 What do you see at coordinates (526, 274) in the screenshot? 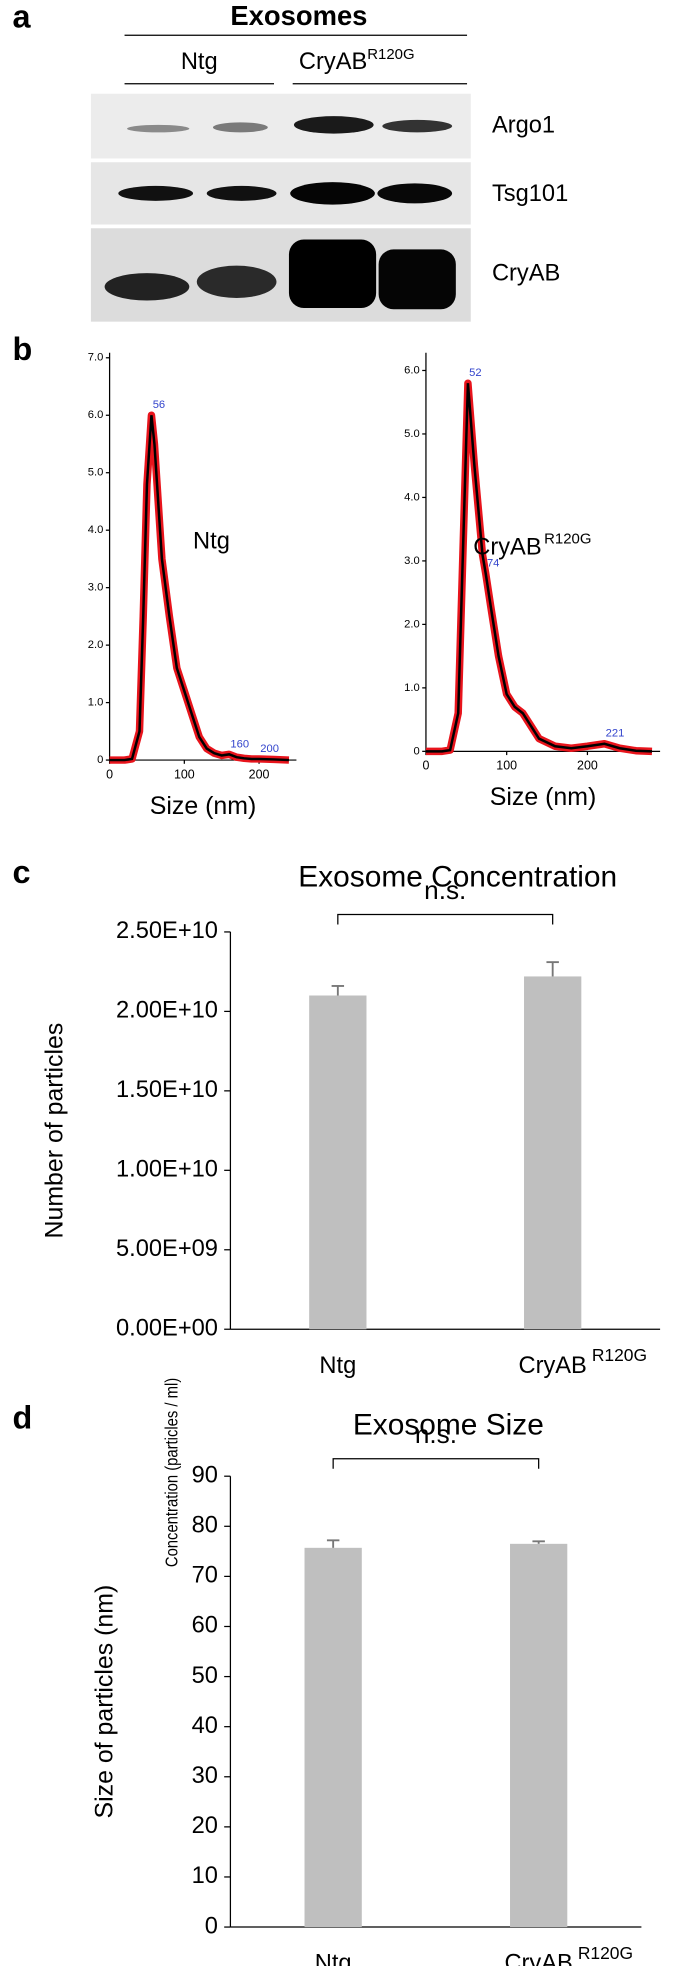
I see `row-label: CryAB` at bounding box center [526, 274].